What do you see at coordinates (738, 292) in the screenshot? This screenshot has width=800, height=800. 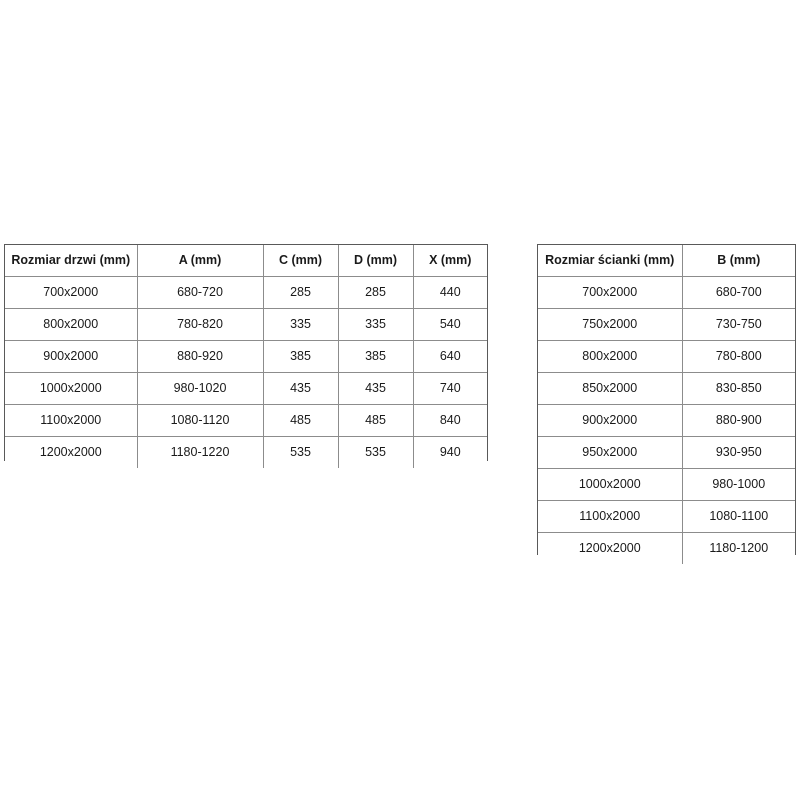 I see `cell-b: 680-700` at bounding box center [738, 292].